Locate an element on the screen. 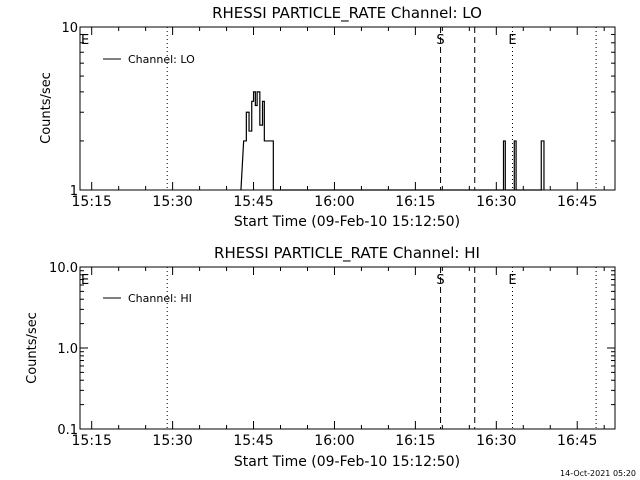  series-line is located at coordinates (392, 141).